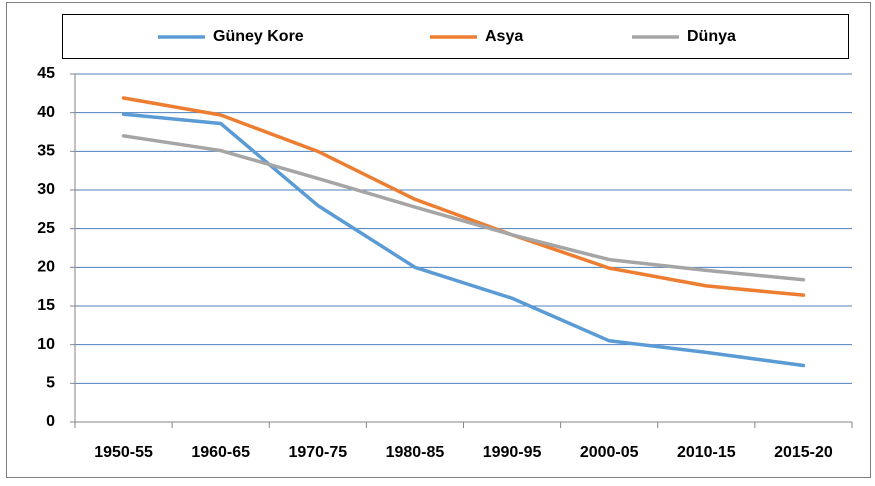  I want to click on x-tick-label: 1960-65, so click(220, 452).